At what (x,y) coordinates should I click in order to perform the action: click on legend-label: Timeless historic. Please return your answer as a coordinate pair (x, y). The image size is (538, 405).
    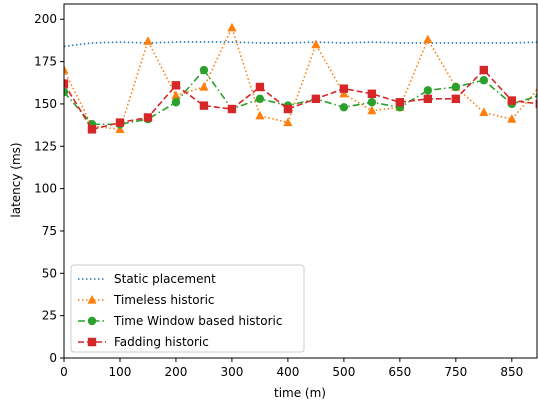
    Looking at the image, I should click on (164, 300).